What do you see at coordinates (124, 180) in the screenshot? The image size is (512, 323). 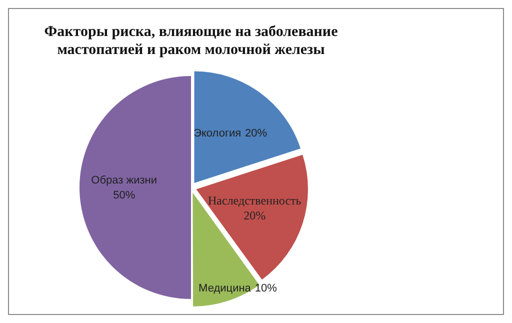 I see `slice-label: Образ жизни` at bounding box center [124, 180].